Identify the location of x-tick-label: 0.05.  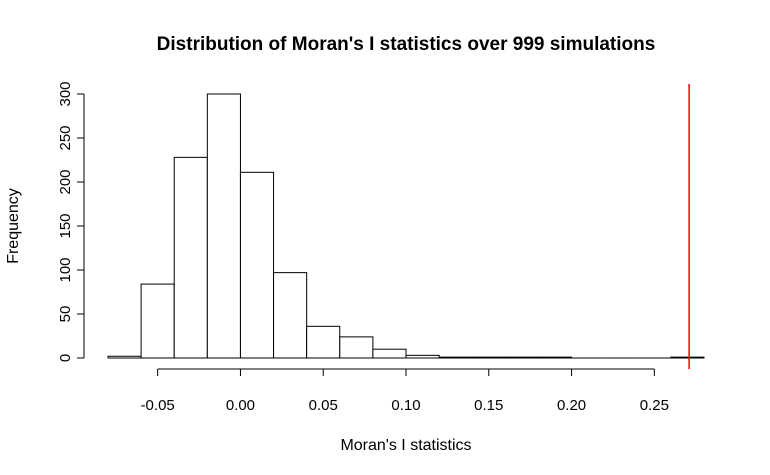
(323, 405).